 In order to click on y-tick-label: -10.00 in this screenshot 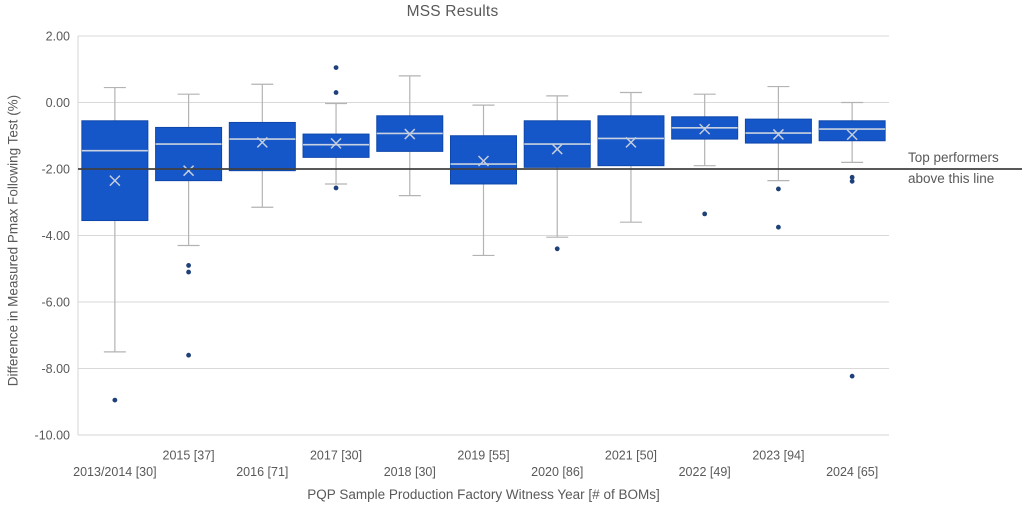, I will do `click(52, 436)`.